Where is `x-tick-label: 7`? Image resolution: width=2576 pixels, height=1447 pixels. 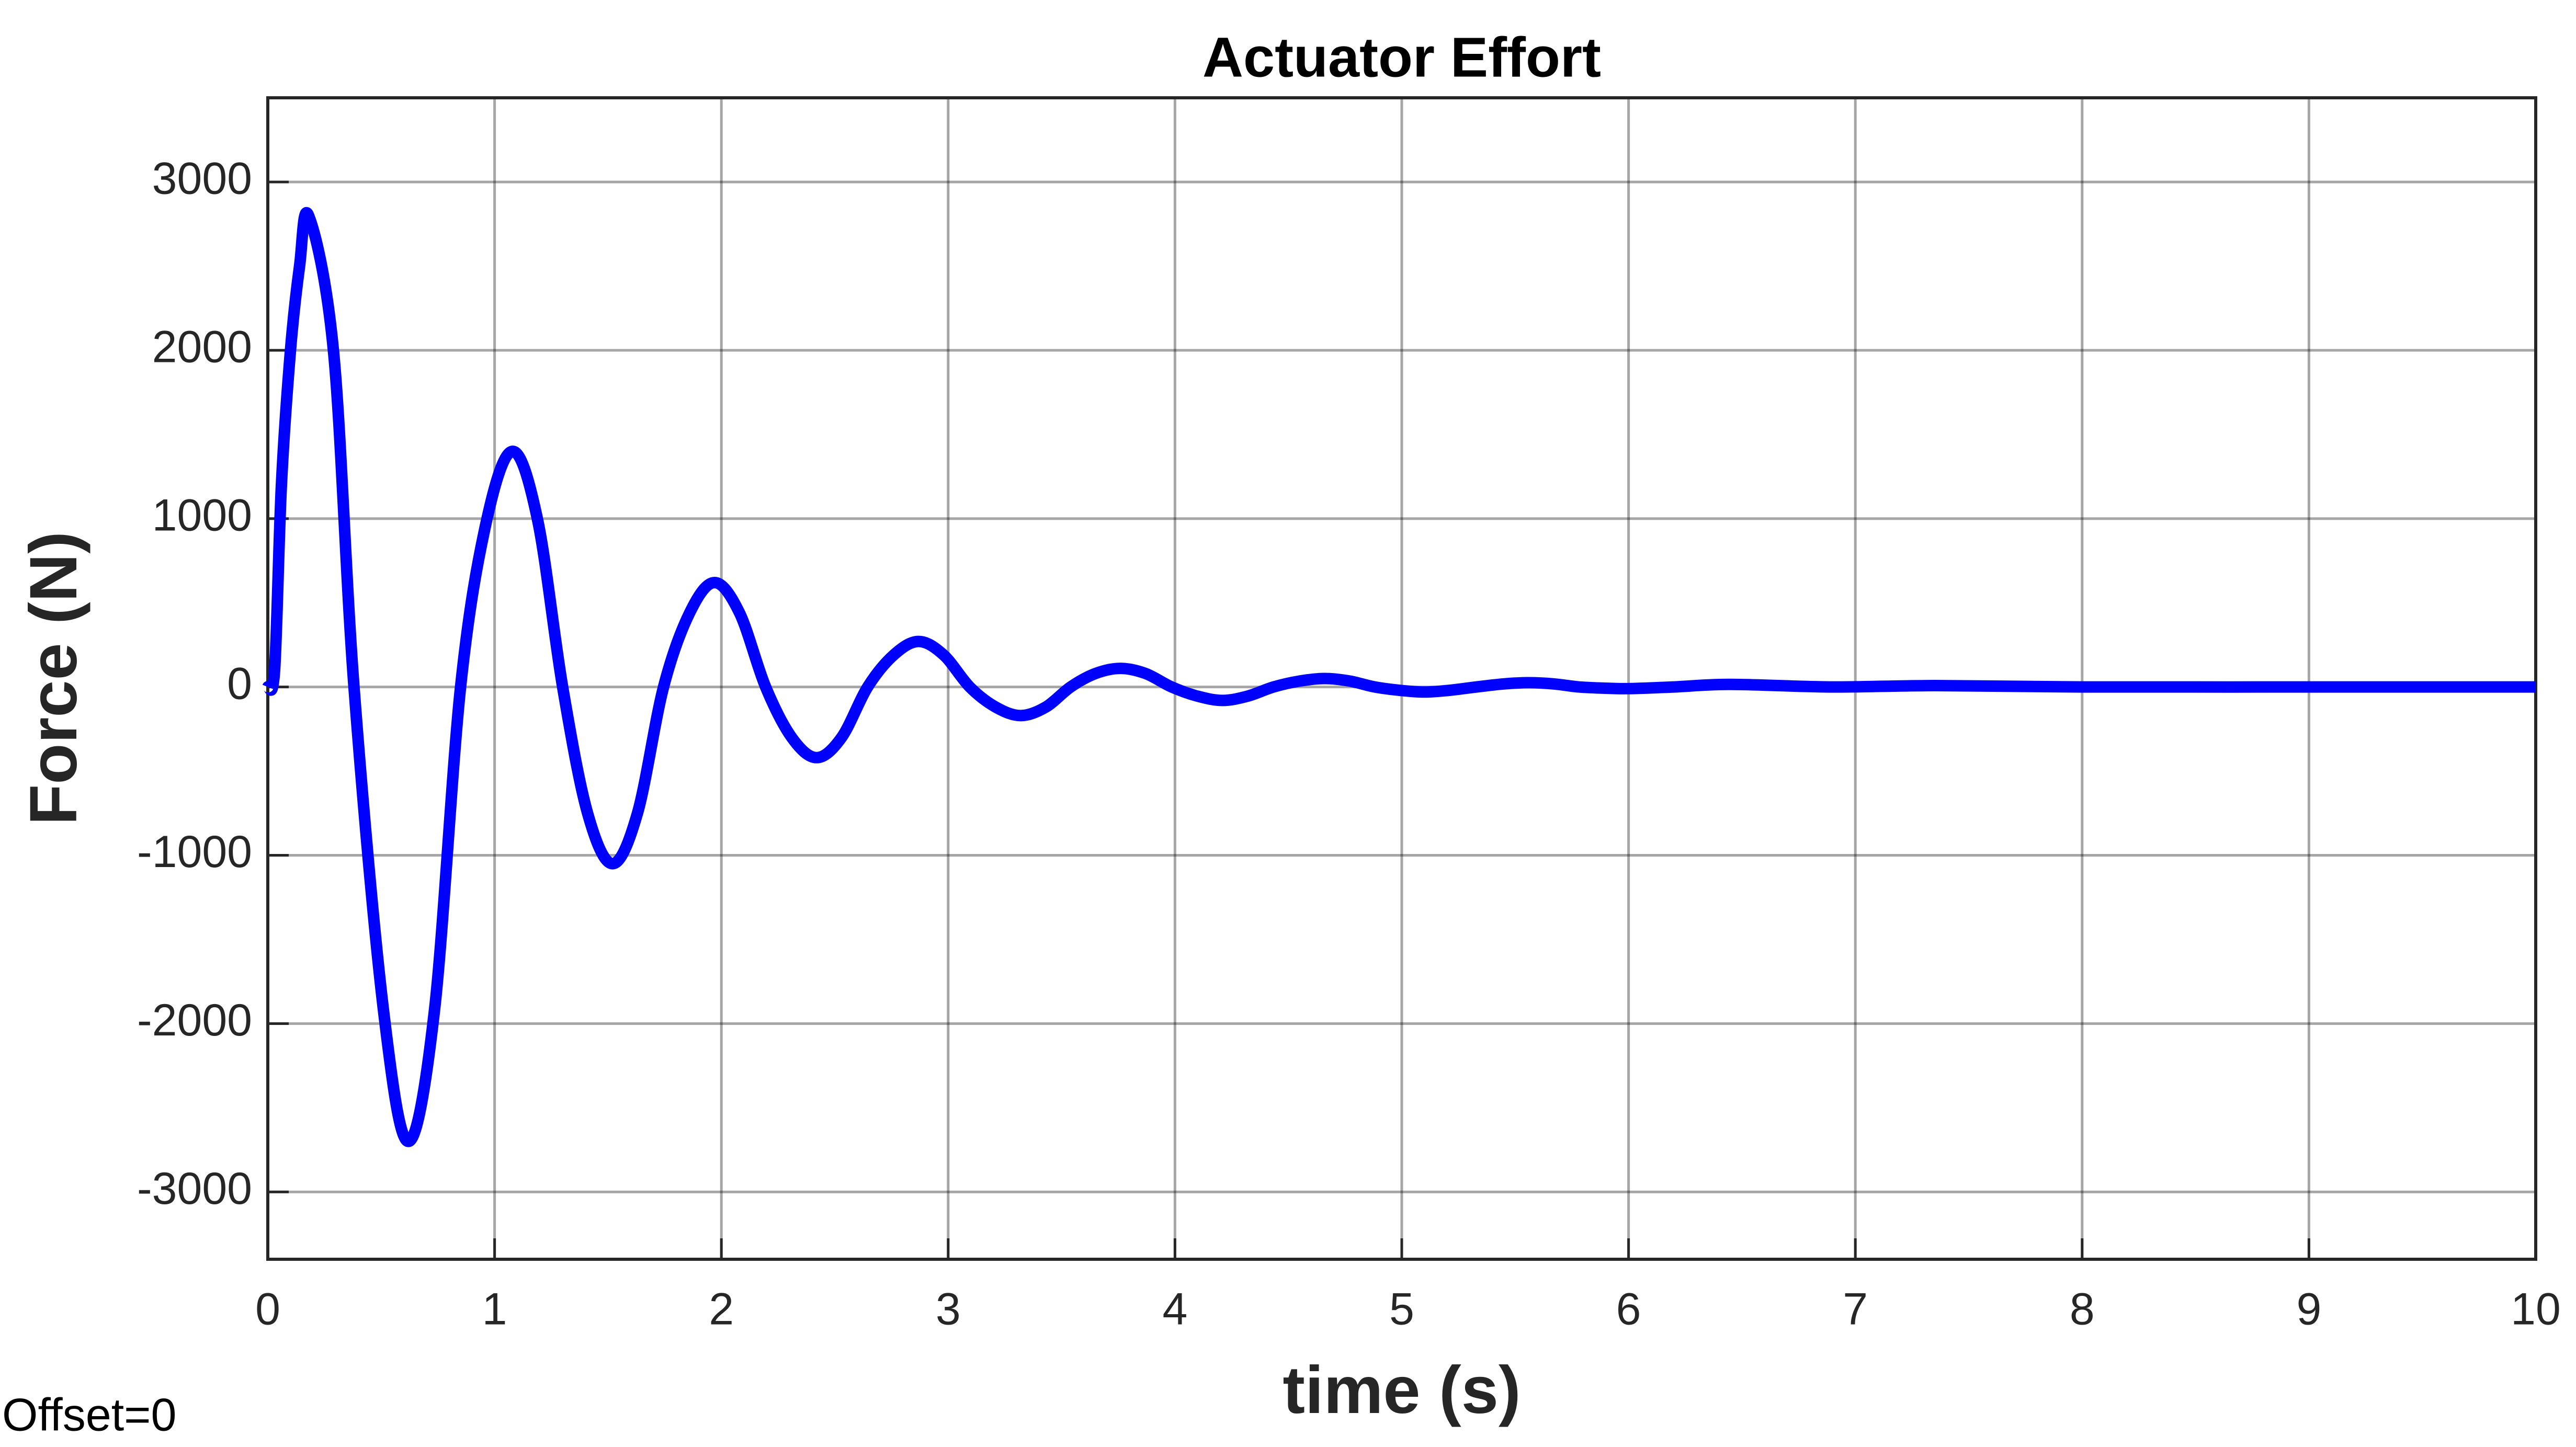 x-tick-label: 7 is located at coordinates (1855, 1309).